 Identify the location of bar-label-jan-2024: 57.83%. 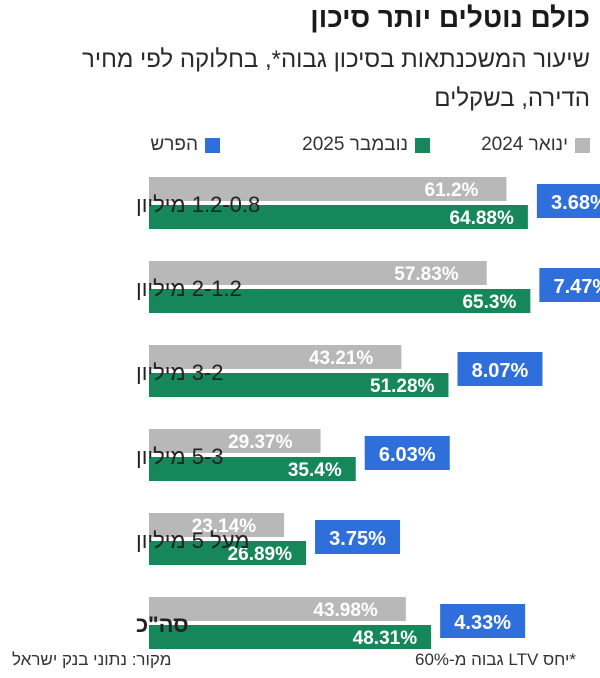
(426, 274).